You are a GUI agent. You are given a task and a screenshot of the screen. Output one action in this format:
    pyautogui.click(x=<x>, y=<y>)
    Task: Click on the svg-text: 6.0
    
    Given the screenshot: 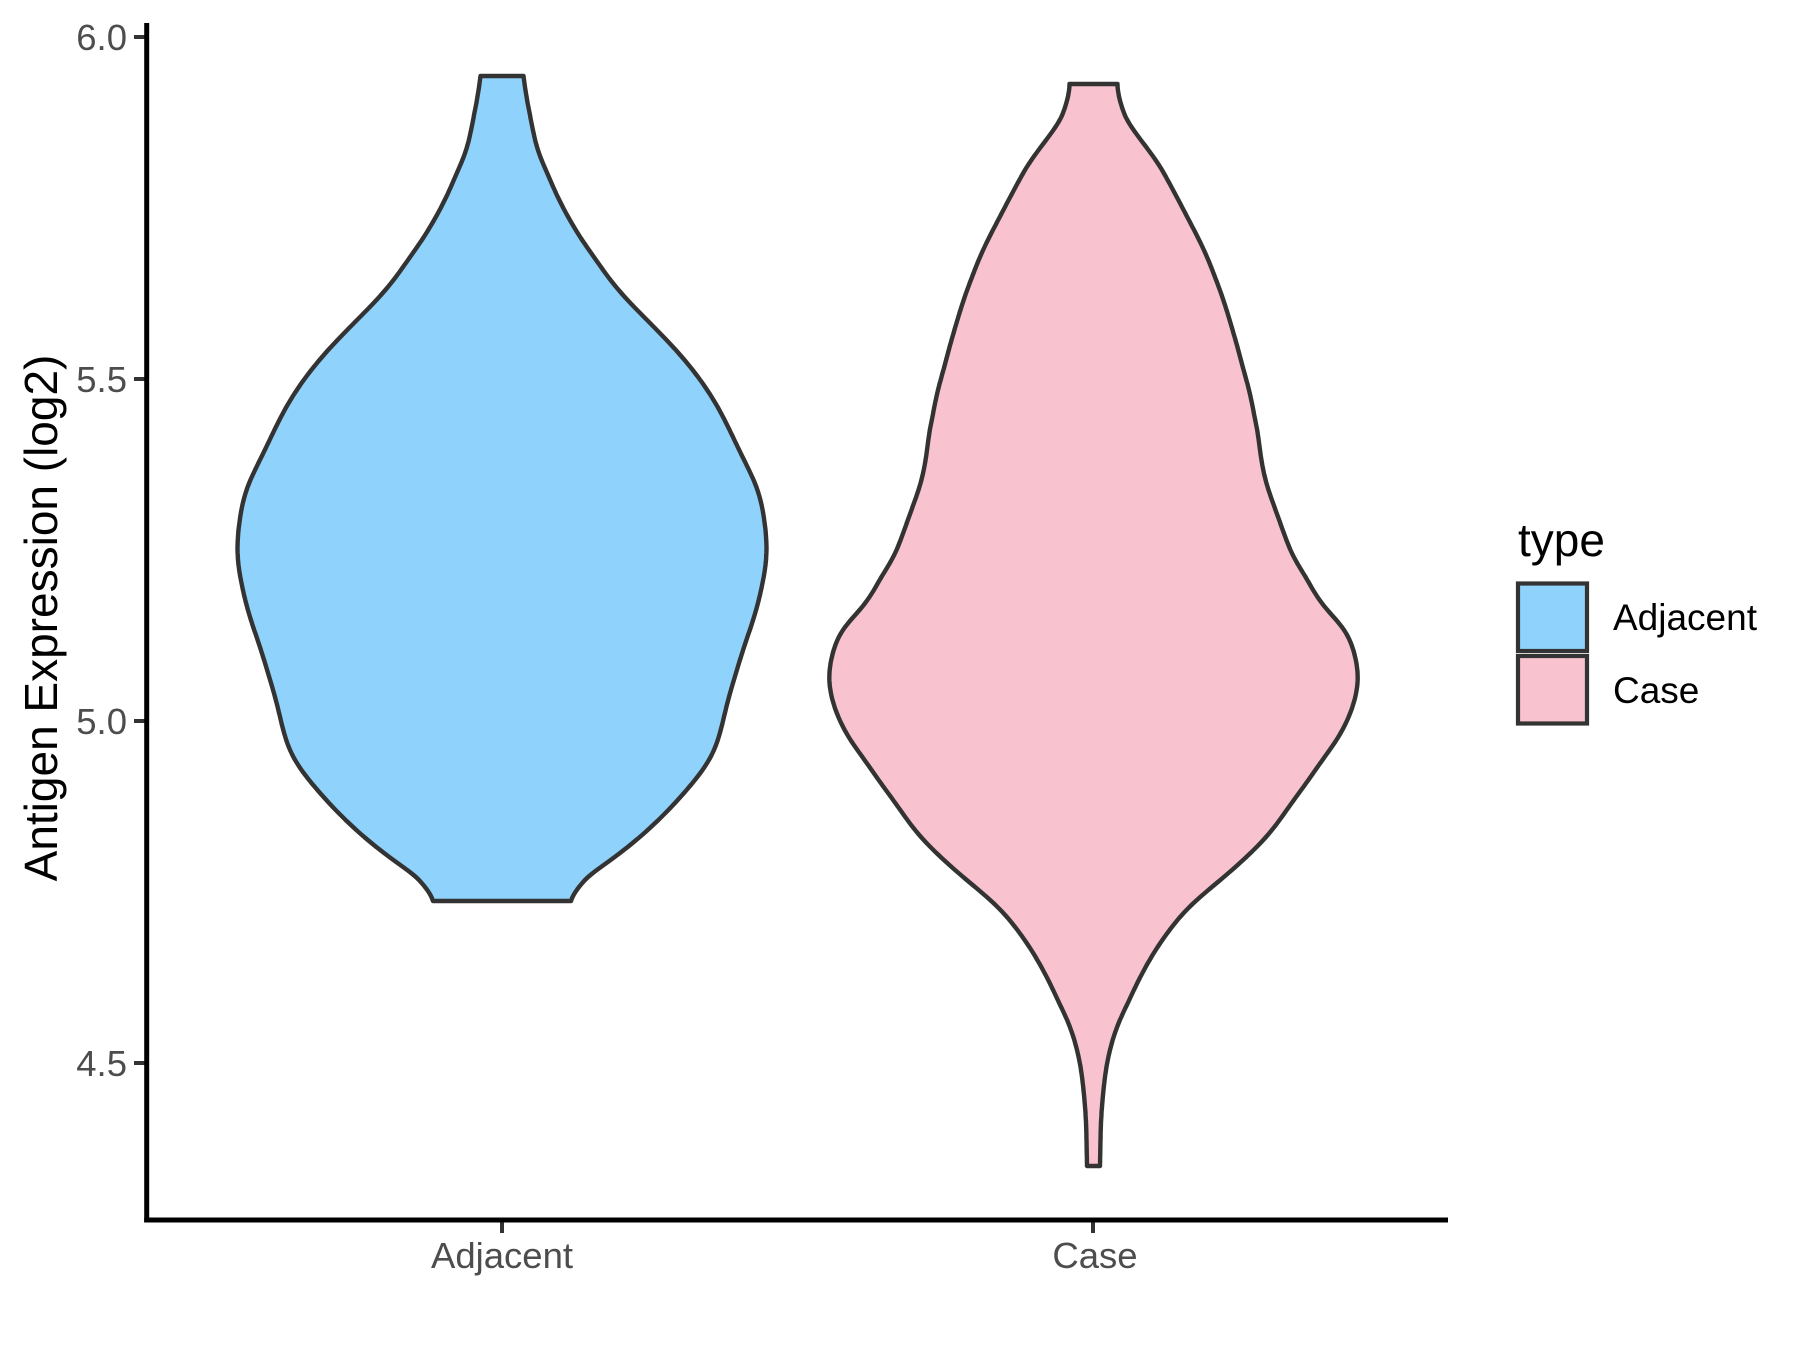 What is the action you would take?
    pyautogui.click(x=101, y=37)
    